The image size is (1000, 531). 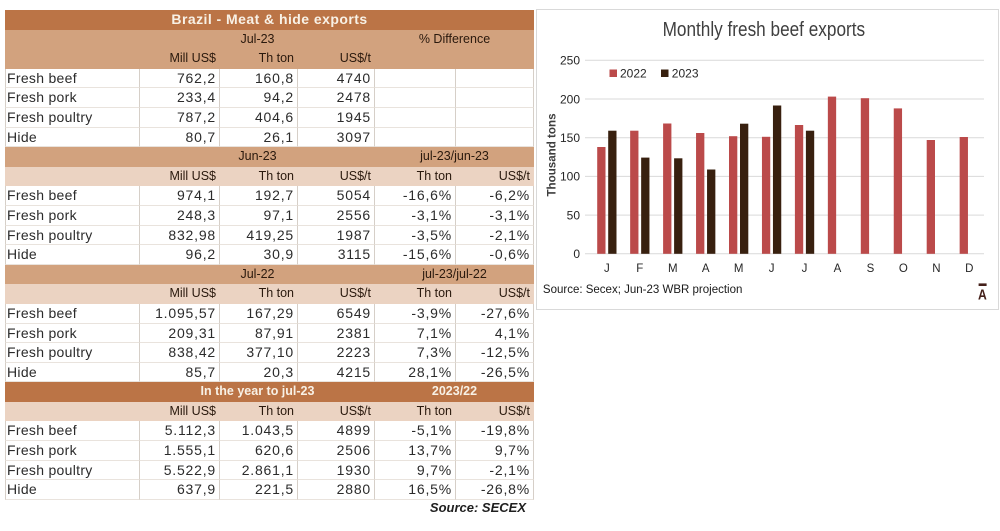 I want to click on svg-text: 0, so click(x=576, y=254).